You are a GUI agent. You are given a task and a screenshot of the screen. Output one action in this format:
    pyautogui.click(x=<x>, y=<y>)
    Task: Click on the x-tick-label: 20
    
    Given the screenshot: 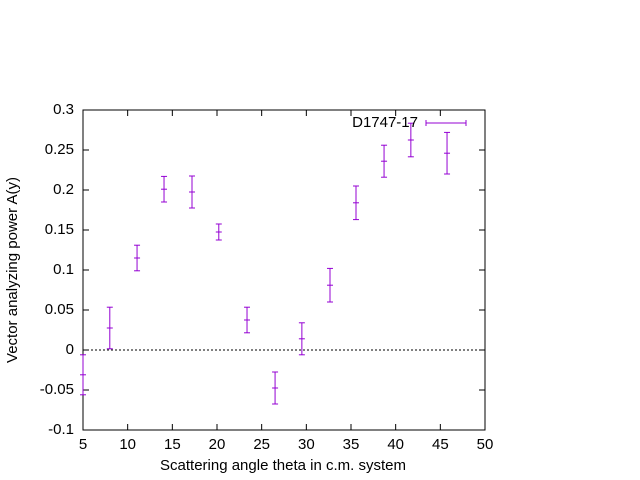 What is the action you would take?
    pyautogui.click(x=217, y=444)
    